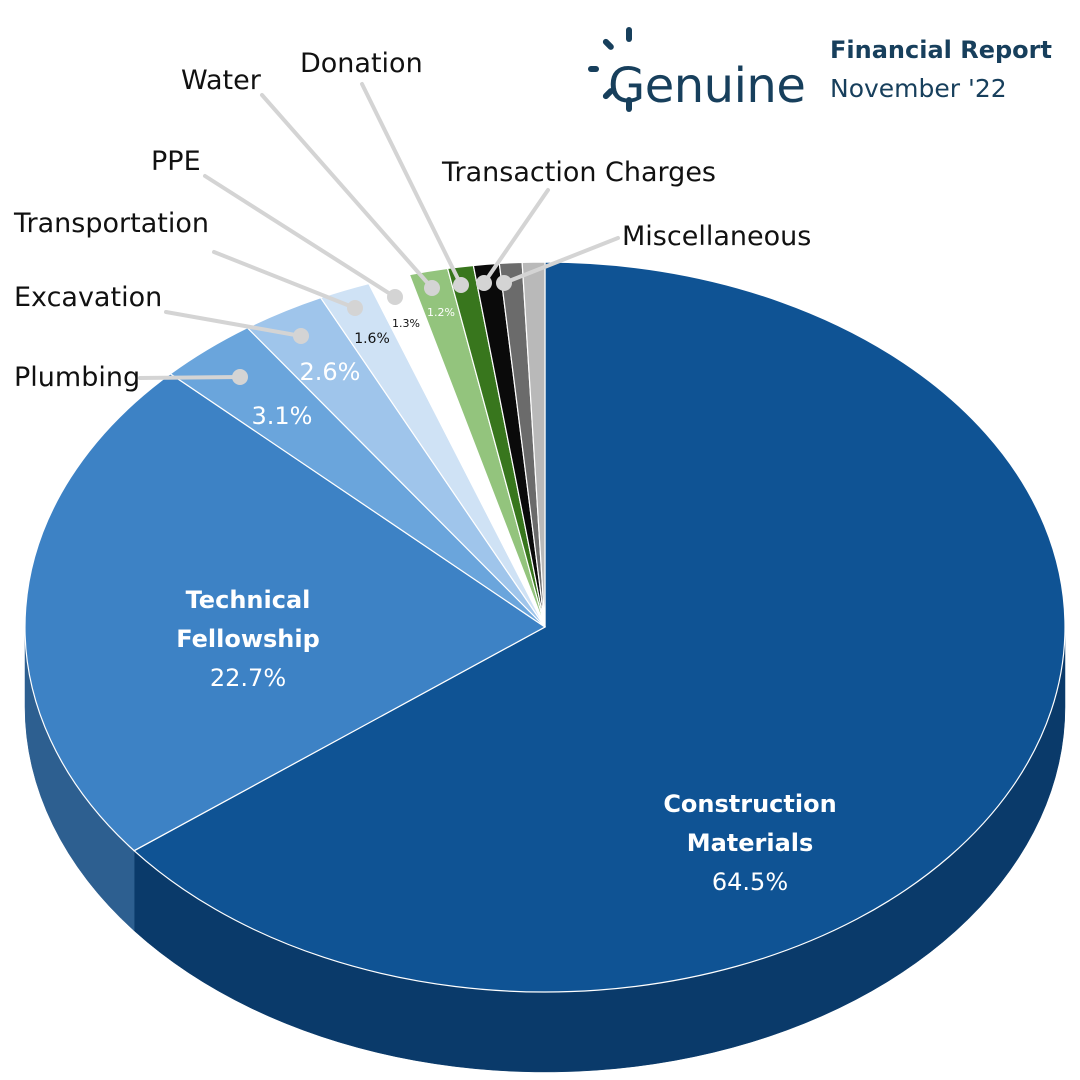 This screenshot has height=1080, width=1080. I want to click on report-date: November '22, so click(918, 88).